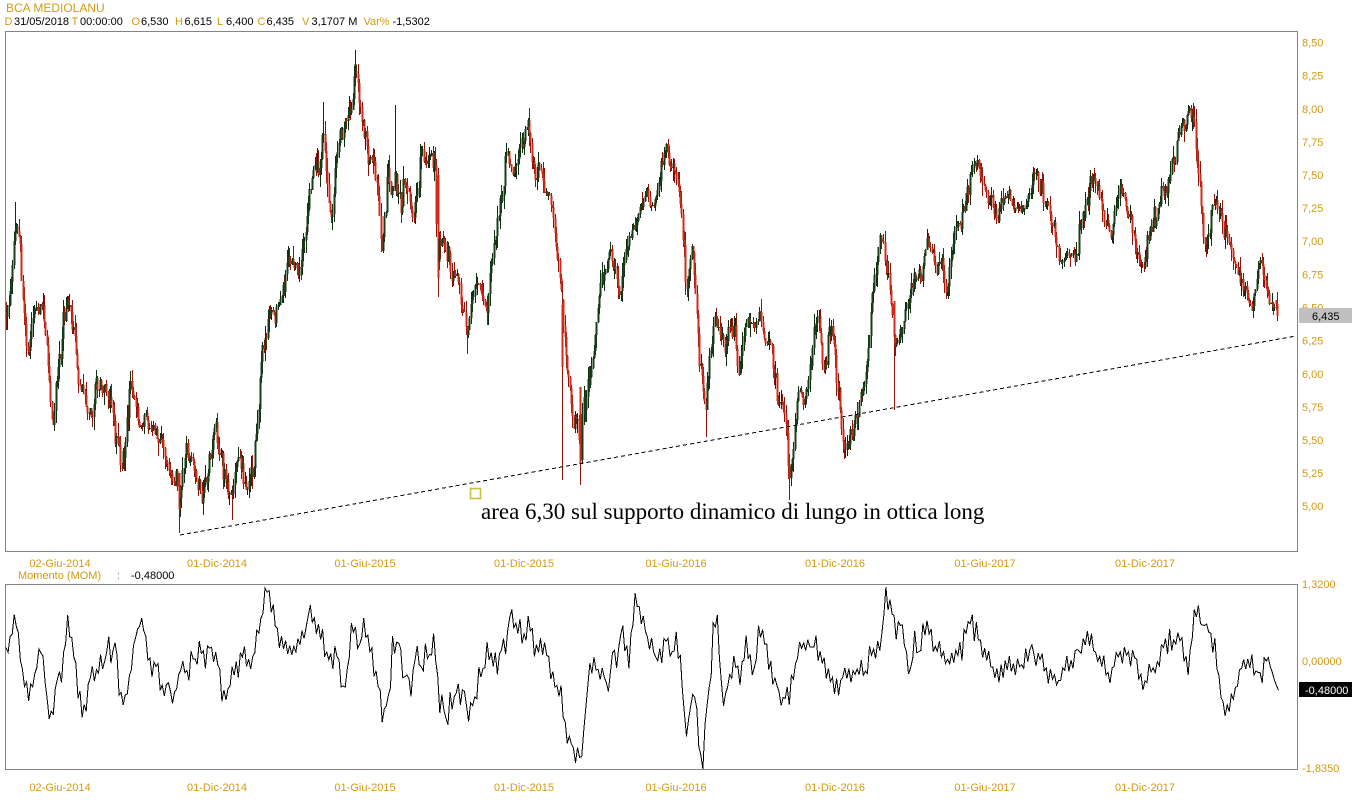  What do you see at coordinates (1312, 408) in the screenshot?
I see `svg-text: 5,75` at bounding box center [1312, 408].